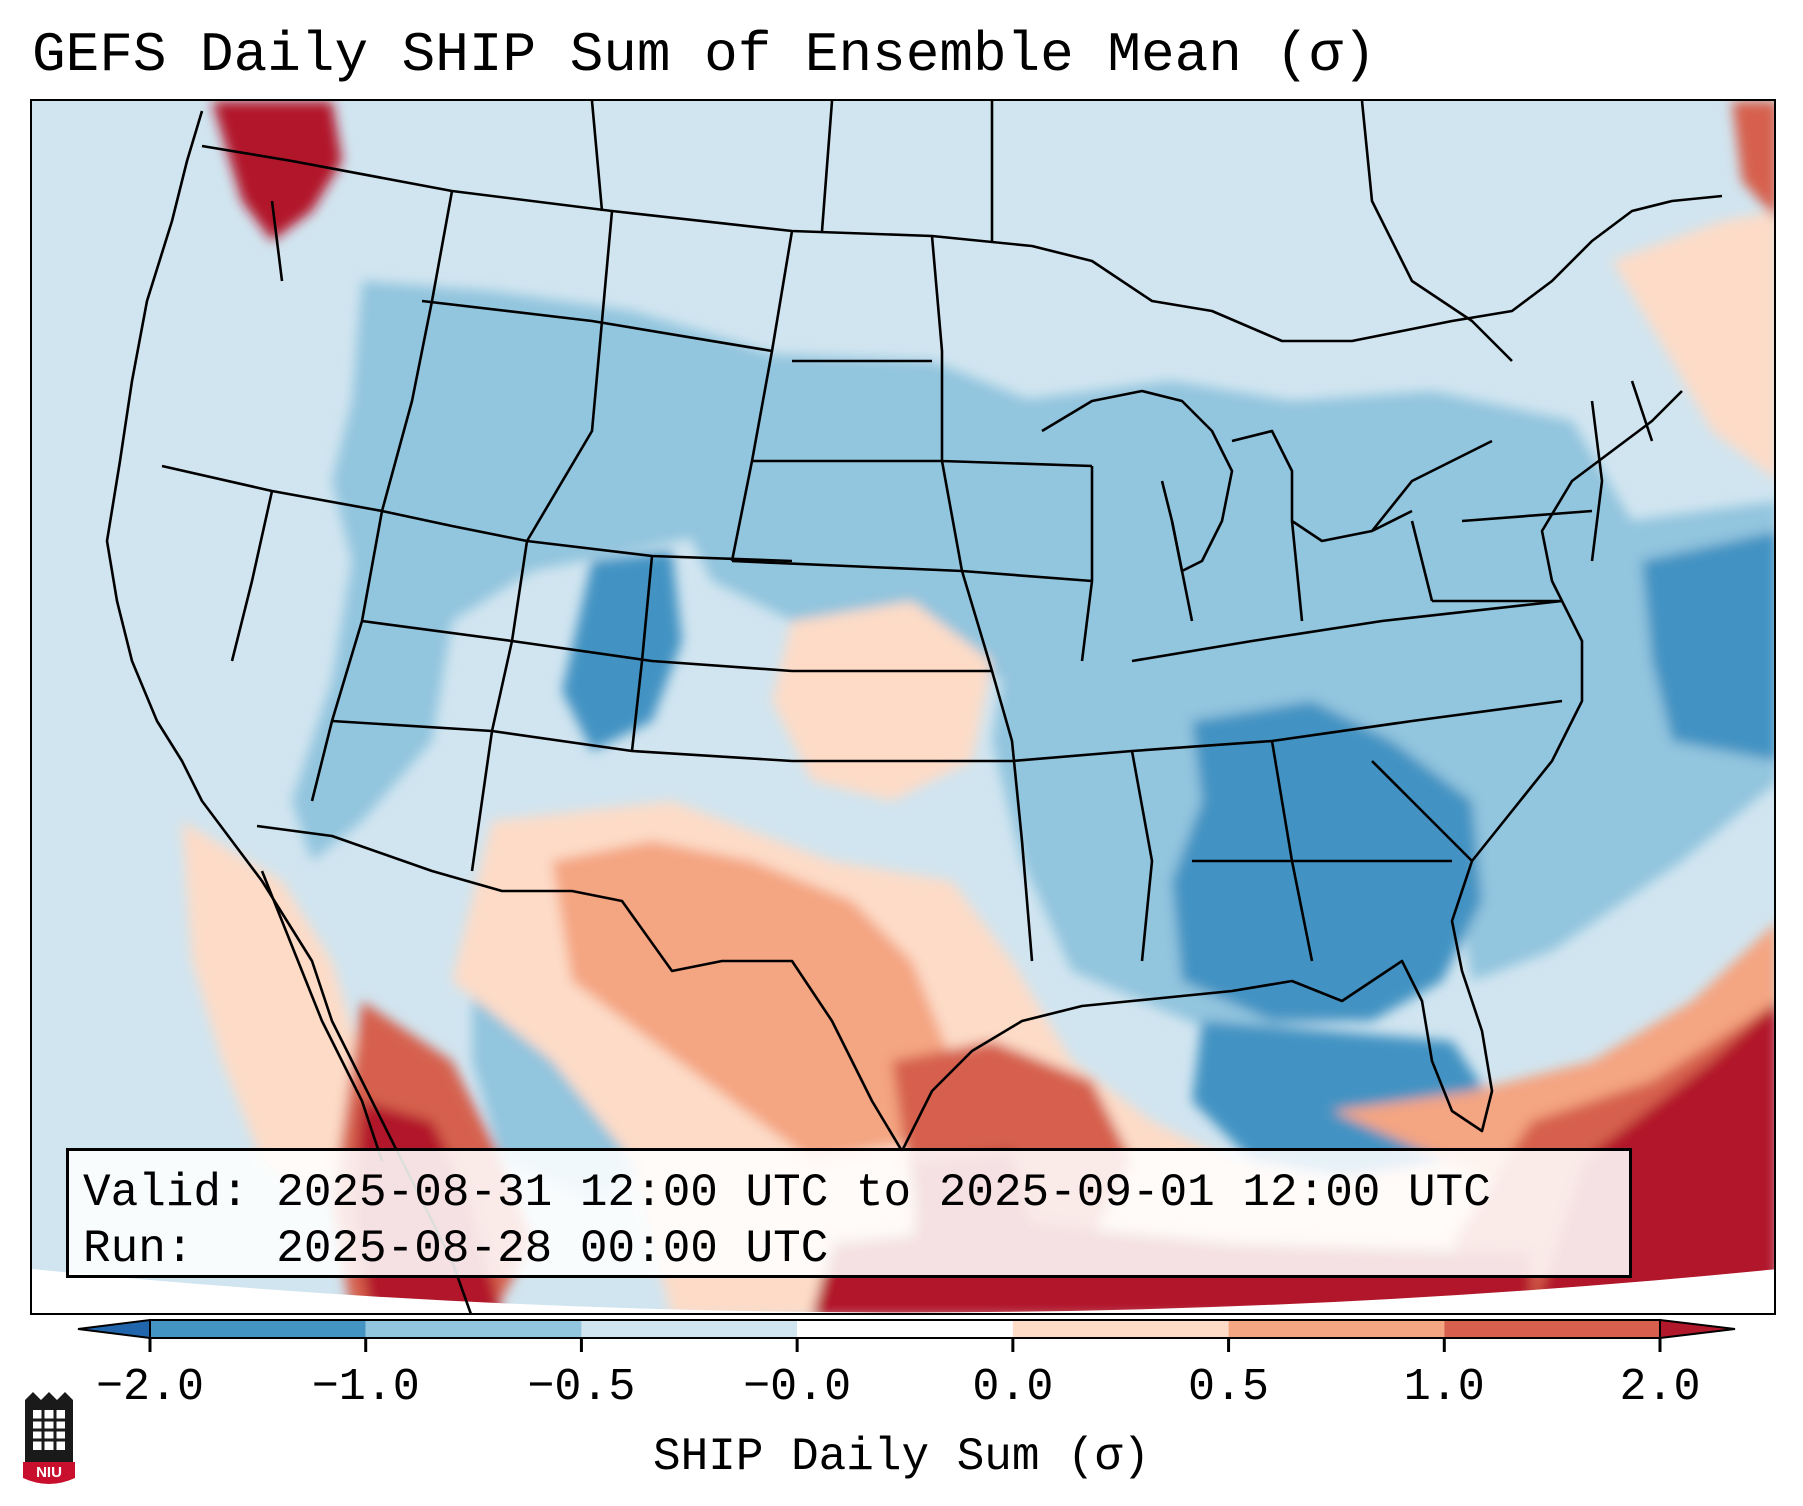  I want to click on field-region-pnw-extreme, so click(277, 171).